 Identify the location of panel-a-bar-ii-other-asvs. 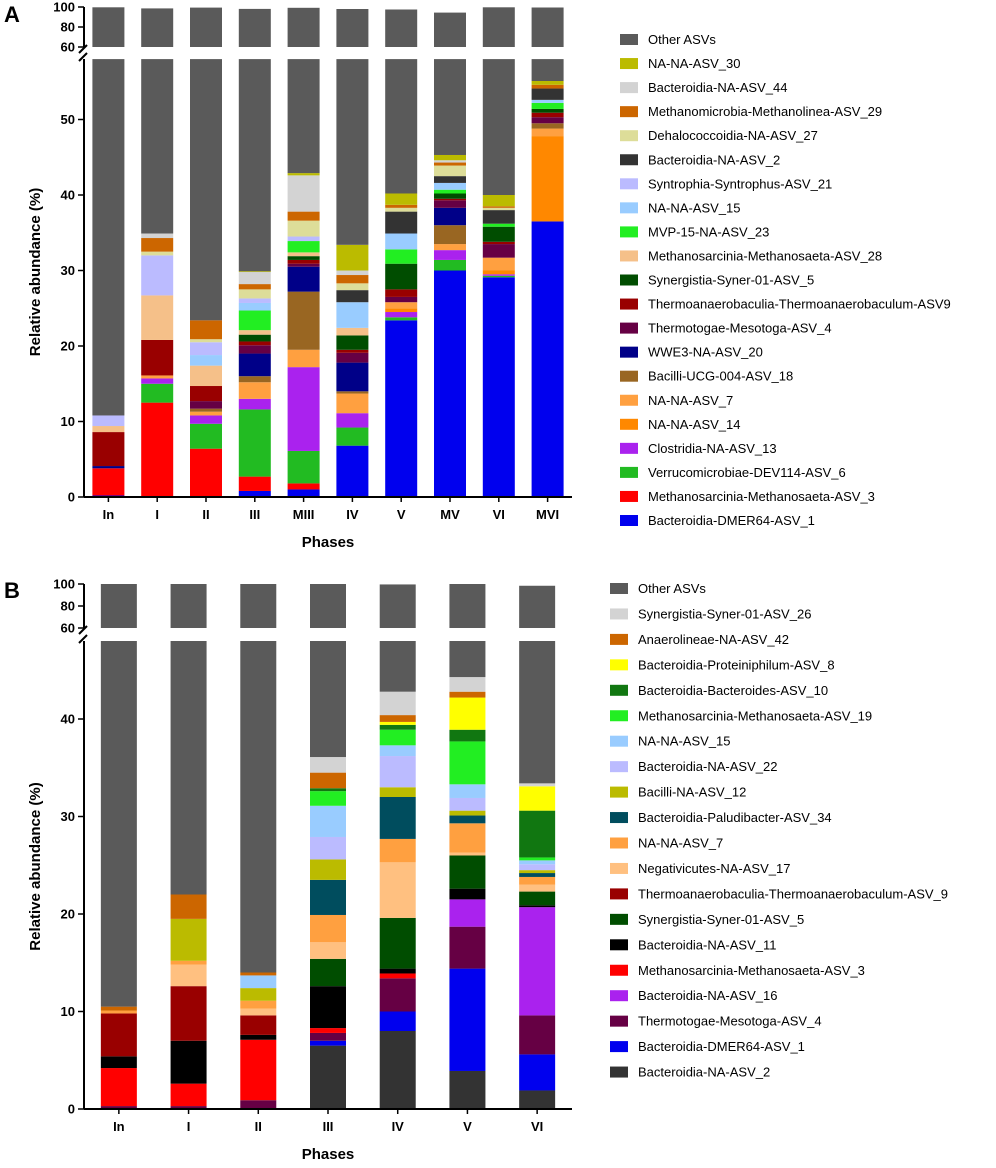
(206, 190).